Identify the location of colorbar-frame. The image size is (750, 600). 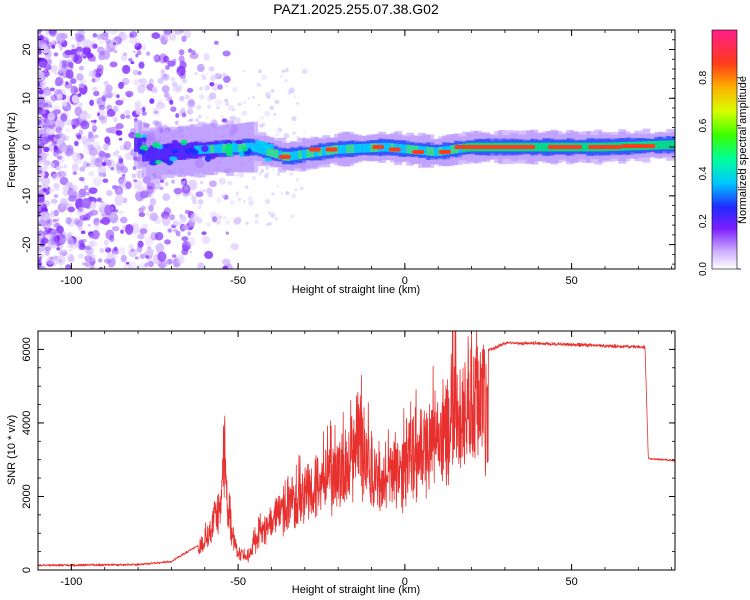
(724, 149).